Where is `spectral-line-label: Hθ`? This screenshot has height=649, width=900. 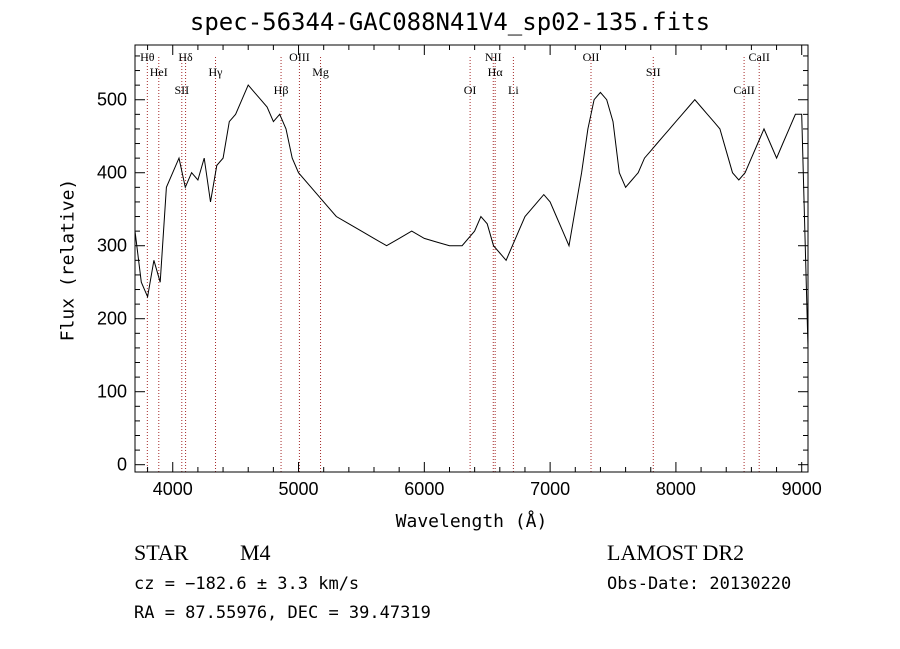 spectral-line-label: Hθ is located at coordinates (147, 57).